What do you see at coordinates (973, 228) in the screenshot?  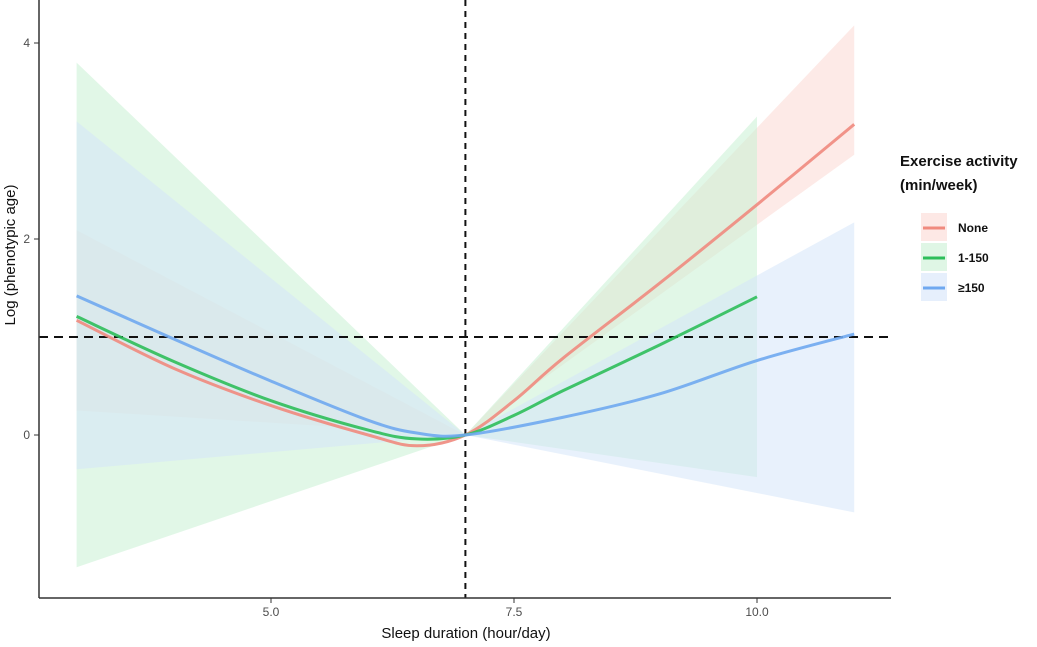 I see `legend-label-0: None` at bounding box center [973, 228].